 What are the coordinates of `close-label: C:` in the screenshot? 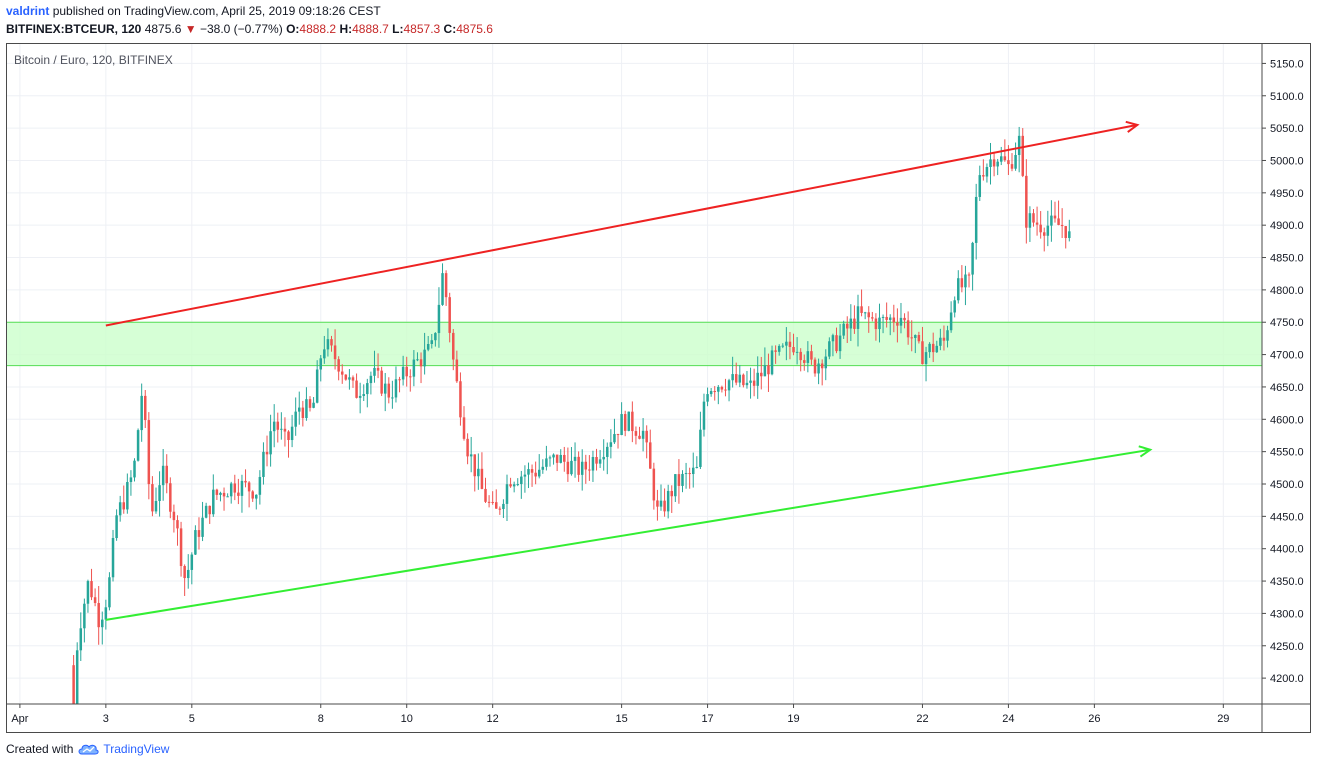 It's located at (450, 29).